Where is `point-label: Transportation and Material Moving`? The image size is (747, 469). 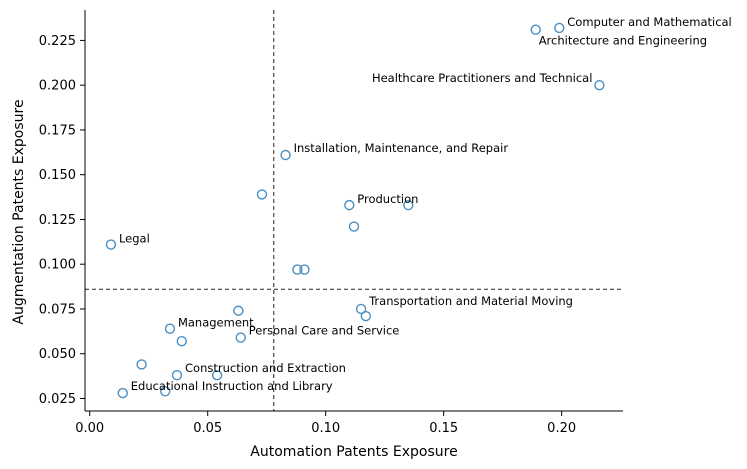
point-label: Transportation and Material Moving is located at coordinates (470, 301).